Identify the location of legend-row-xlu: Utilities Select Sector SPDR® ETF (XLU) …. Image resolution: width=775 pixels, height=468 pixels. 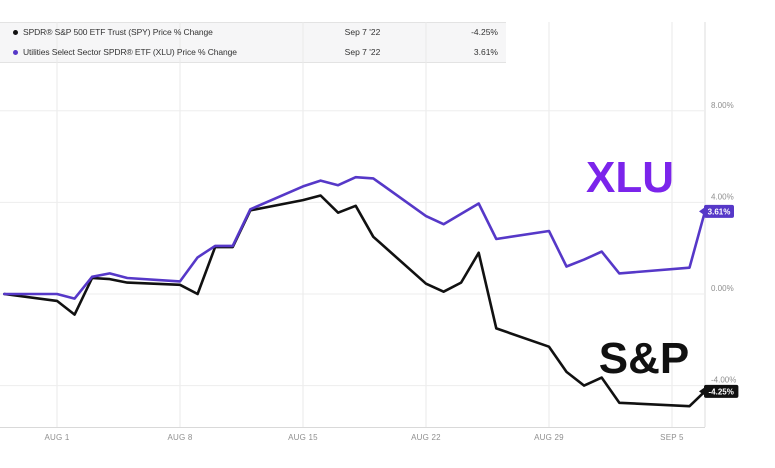
(253, 53).